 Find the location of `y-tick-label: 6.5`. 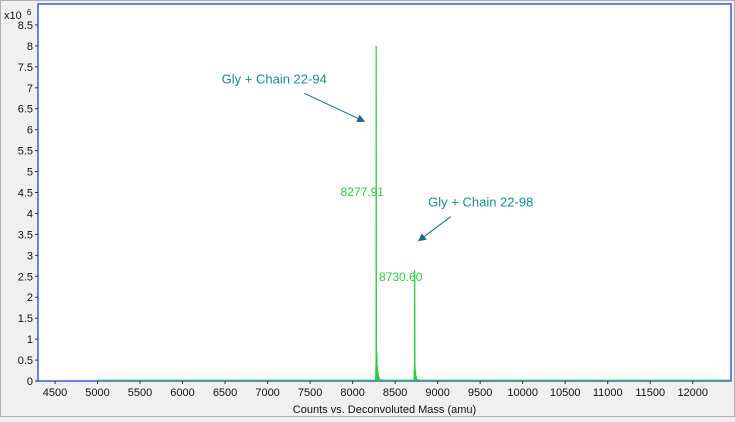

y-tick-label: 6.5 is located at coordinates (25, 110).